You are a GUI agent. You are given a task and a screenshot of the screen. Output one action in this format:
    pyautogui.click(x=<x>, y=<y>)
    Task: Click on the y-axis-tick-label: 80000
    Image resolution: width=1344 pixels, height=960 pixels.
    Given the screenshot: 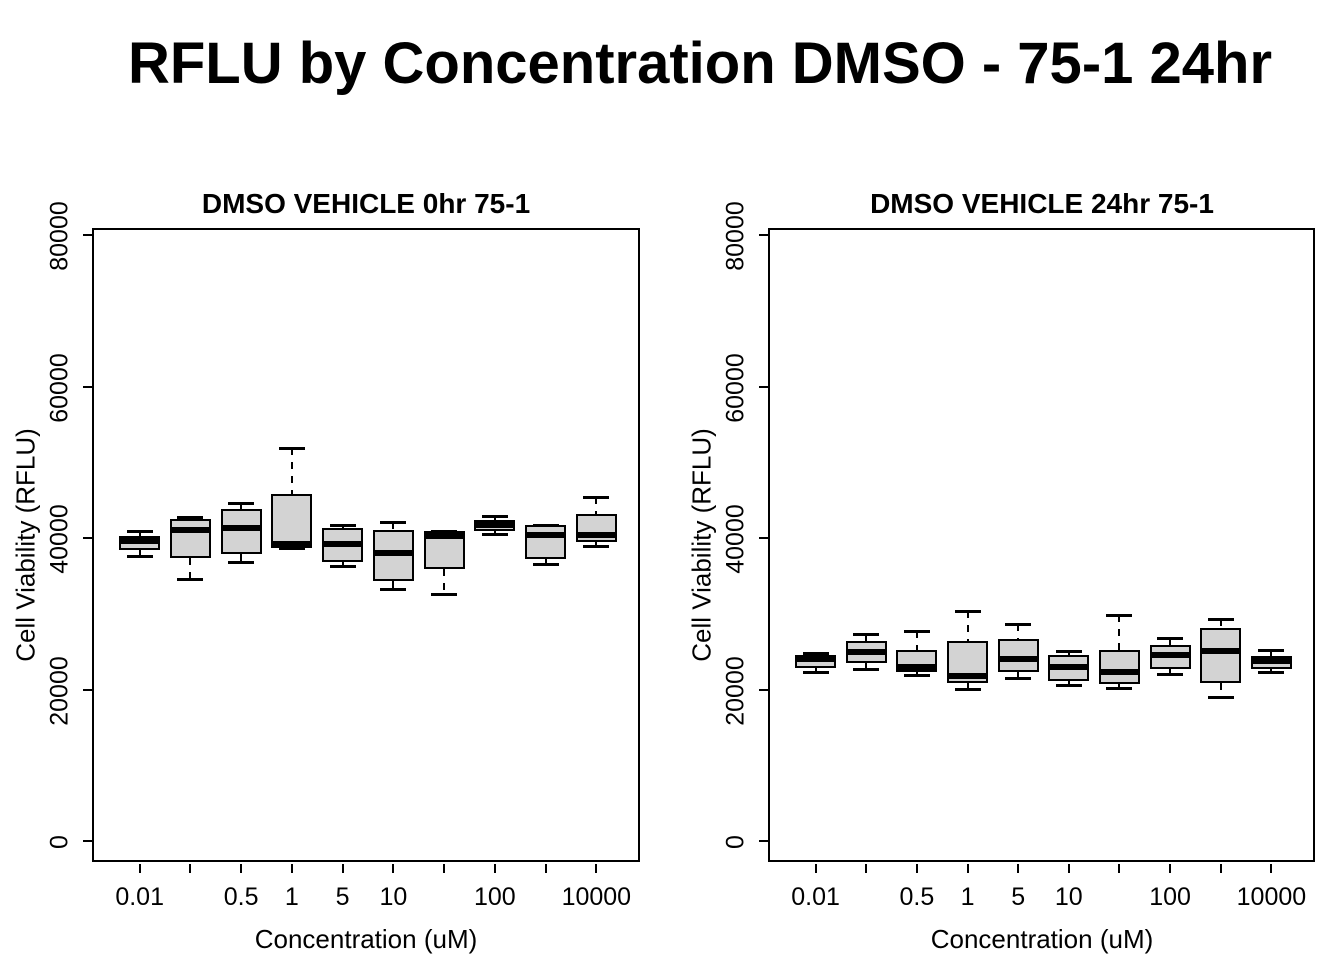 What is the action you would take?
    pyautogui.click(x=59, y=236)
    